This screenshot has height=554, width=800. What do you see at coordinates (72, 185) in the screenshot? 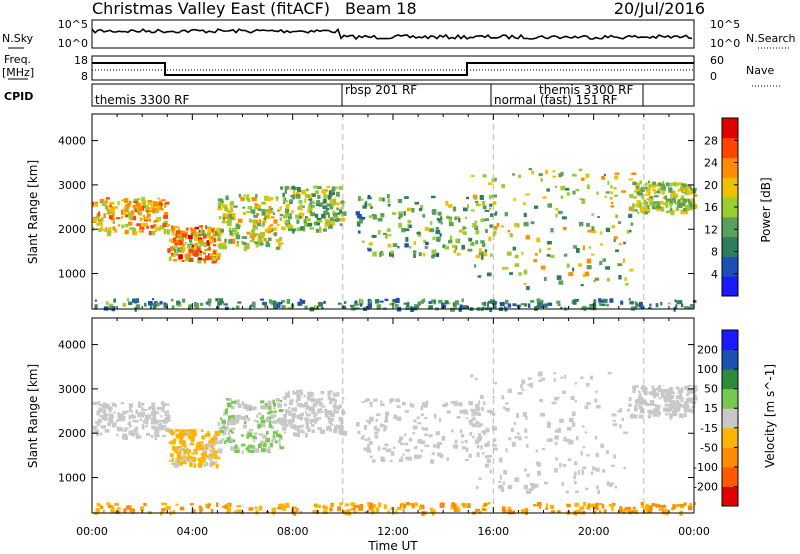
I see `y-tick-label: 3000` at bounding box center [72, 185].